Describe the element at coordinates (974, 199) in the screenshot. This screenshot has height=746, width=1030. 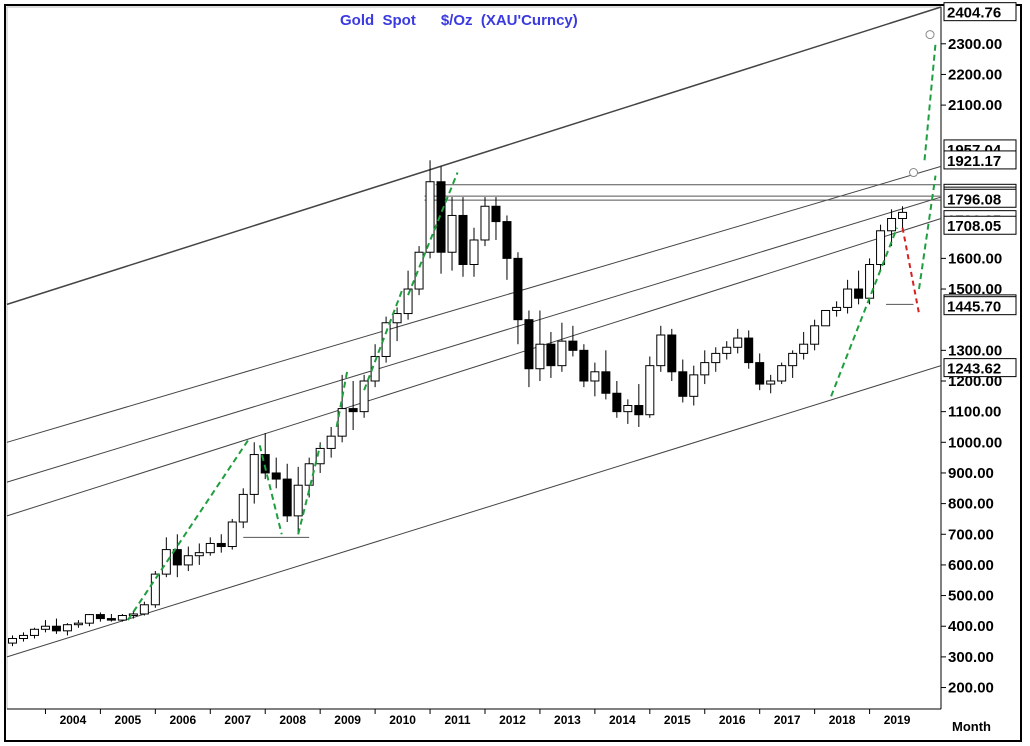
I see `y-price-label: 1796.08` at that location.